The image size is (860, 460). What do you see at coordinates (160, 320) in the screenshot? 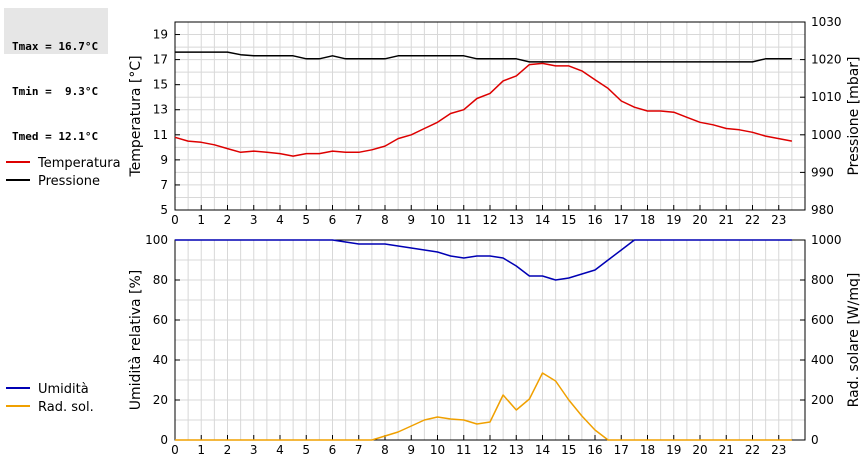
I see `hum-rad-y-tick-label: 60` at bounding box center [160, 320].